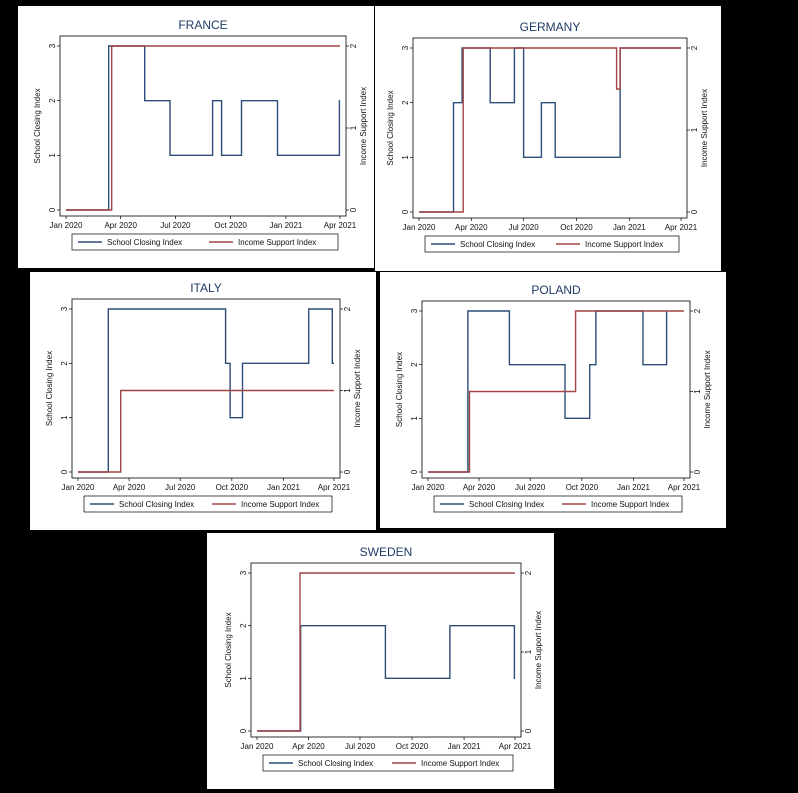 The height and width of the screenshot is (793, 798). I want to click on chart-title: GERMANY, so click(550, 27).